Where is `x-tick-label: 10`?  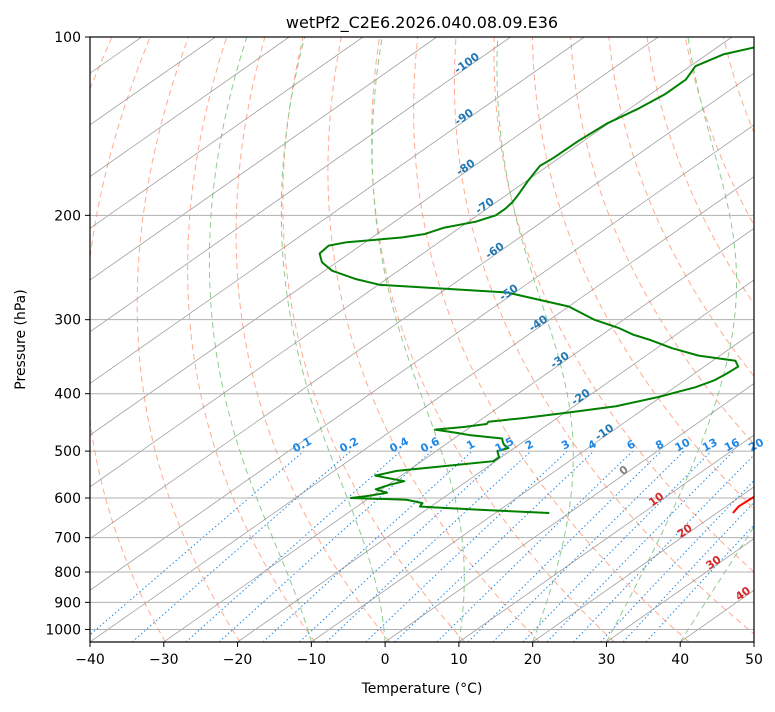
x-tick-label: 10 is located at coordinates (459, 660).